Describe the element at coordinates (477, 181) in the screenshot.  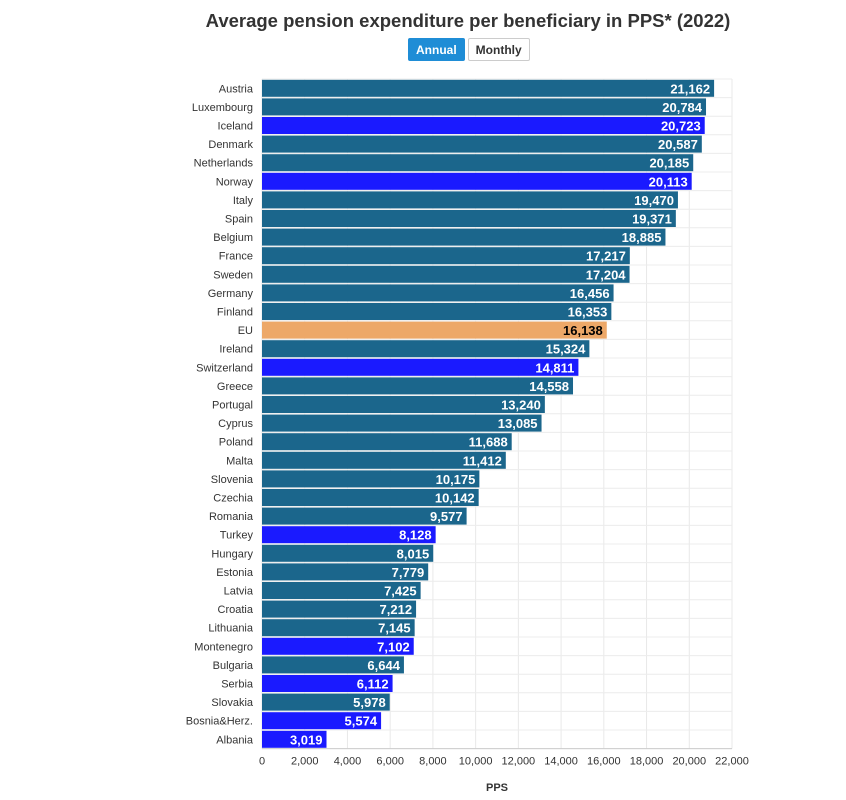
I see `bar-norway` at that location.